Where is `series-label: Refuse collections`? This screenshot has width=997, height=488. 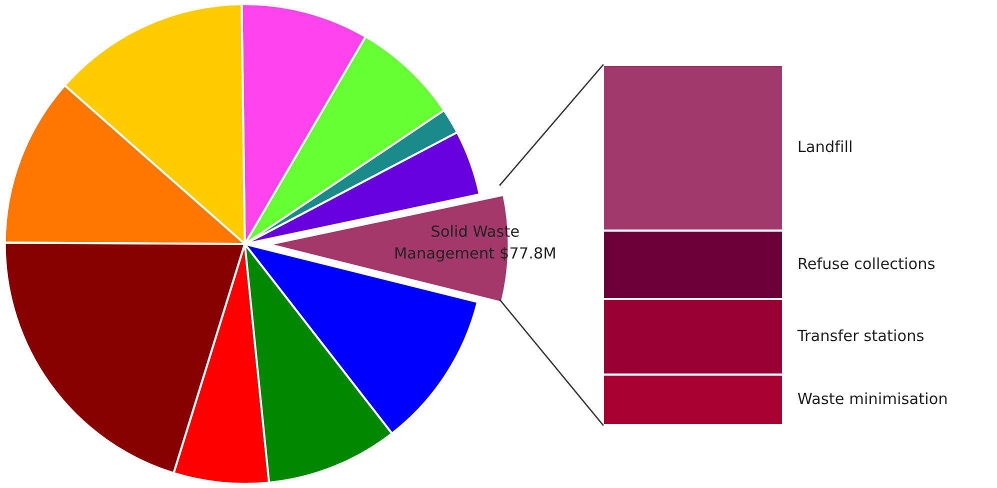 series-label: Refuse collections is located at coordinates (866, 263).